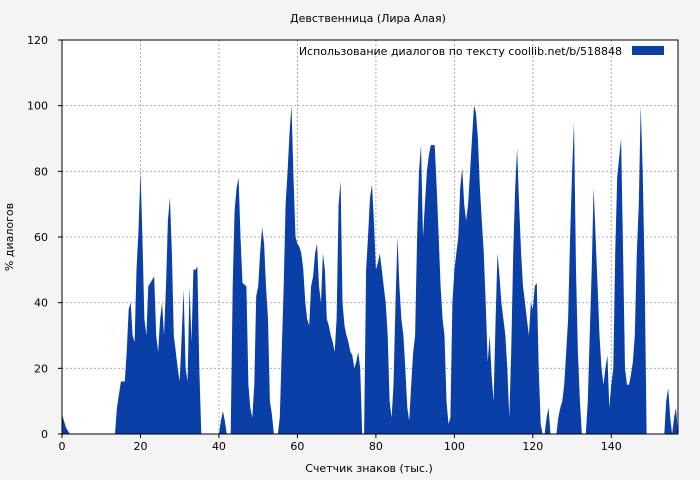 This screenshot has width=700, height=480. Describe the element at coordinates (140, 446) in the screenshot. I see `x-tick-label: 20` at that location.